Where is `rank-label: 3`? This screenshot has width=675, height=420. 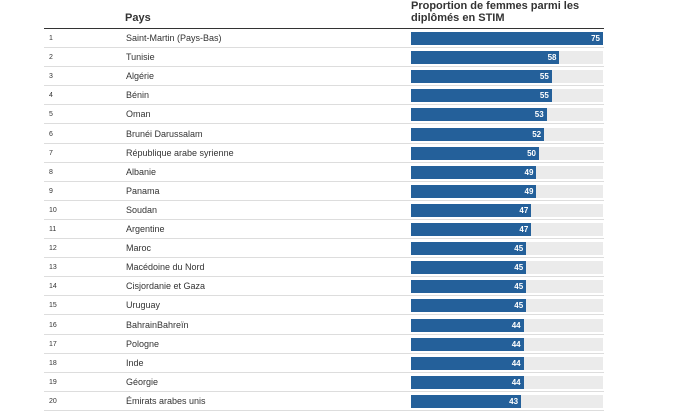 rank-label: 3 is located at coordinates (51, 77).